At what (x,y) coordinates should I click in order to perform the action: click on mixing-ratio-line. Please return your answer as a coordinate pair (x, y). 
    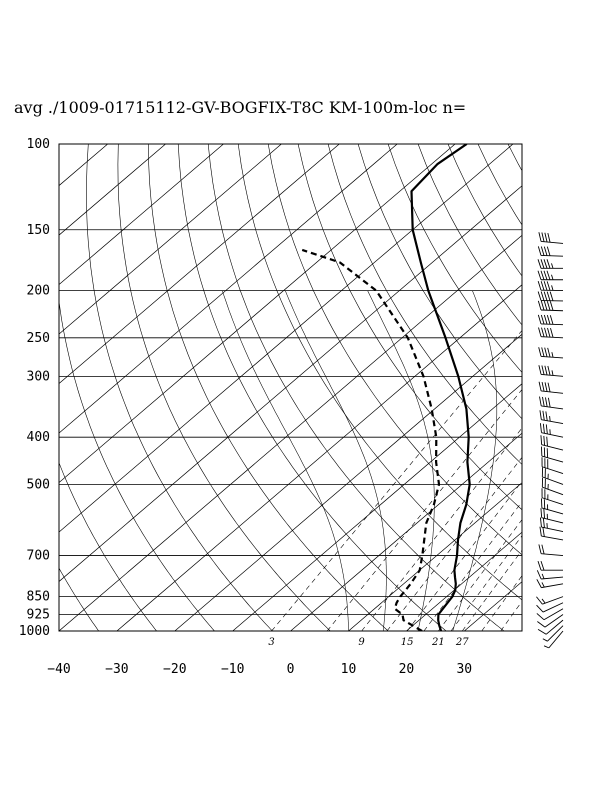
    Looking at the image, I should click on (454, 543).